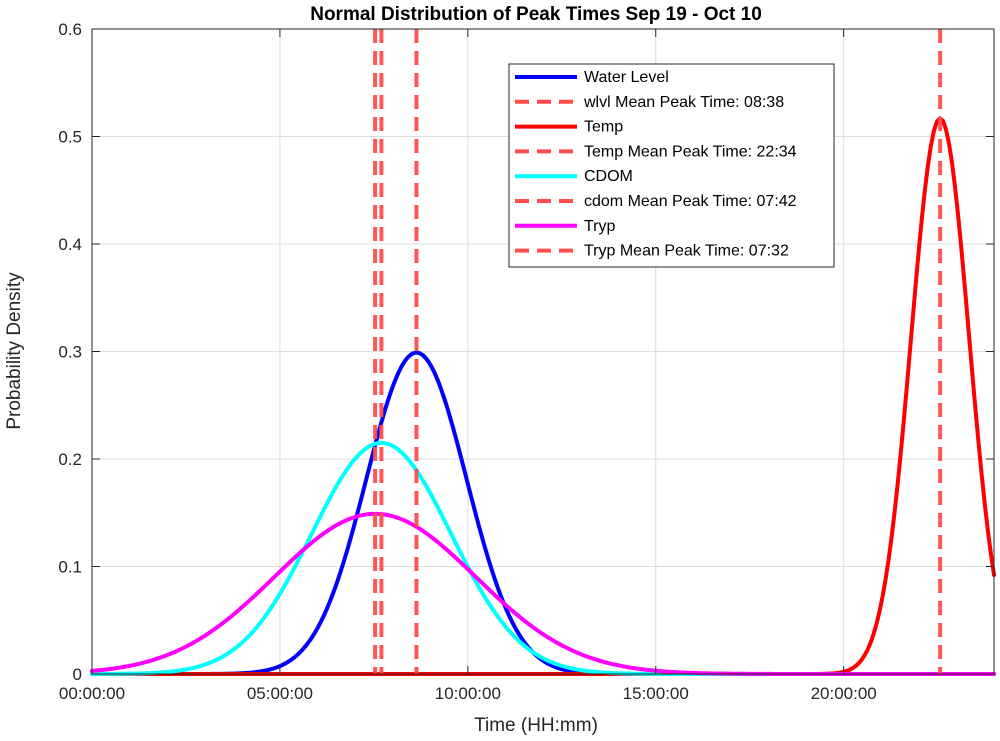 The width and height of the screenshot is (1000, 741). I want to click on y-tick-label: 0.3, so click(70, 352).